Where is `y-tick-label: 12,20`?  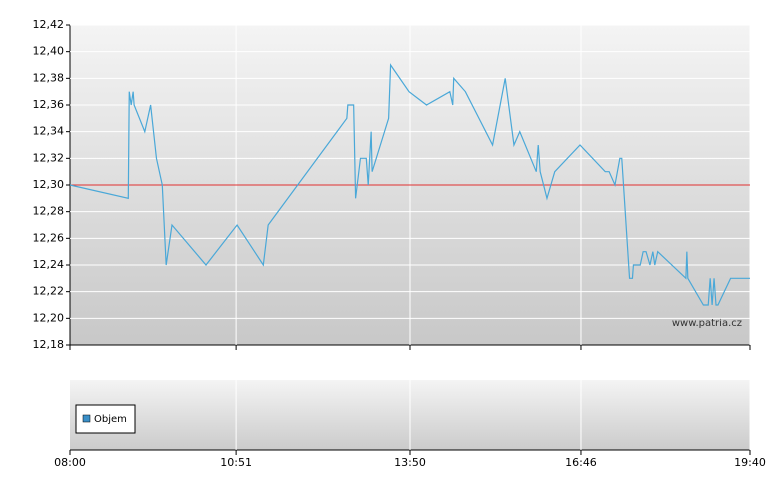
y-tick-label: 12,20 is located at coordinates (49, 317).